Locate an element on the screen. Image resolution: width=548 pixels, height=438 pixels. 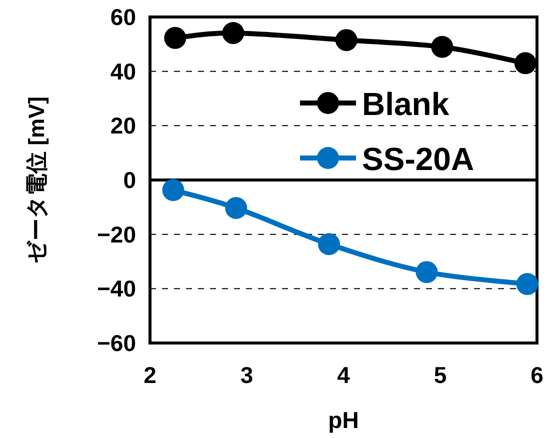
y-tick-label: 20 is located at coordinates (123, 125).